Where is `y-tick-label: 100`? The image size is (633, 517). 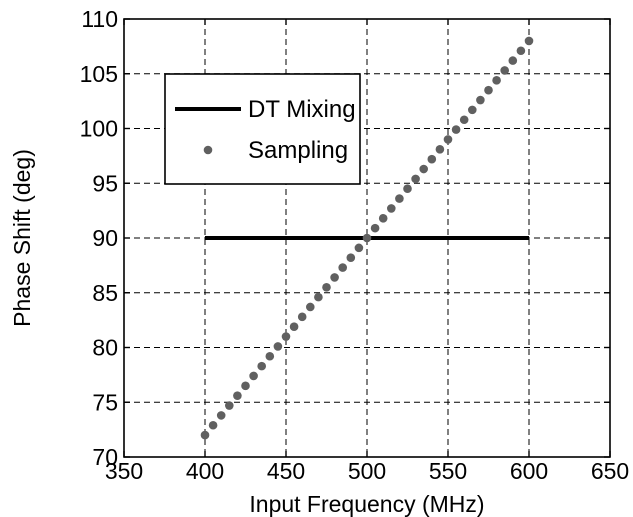 y-tick-label: 100 is located at coordinates (99, 129).